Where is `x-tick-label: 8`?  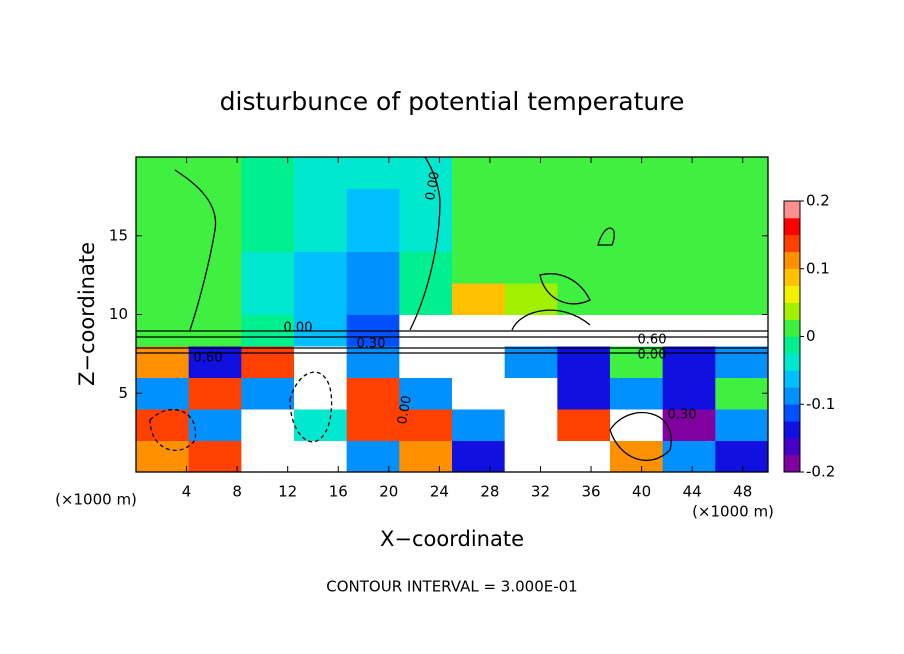
x-tick-label: 8 is located at coordinates (237, 492).